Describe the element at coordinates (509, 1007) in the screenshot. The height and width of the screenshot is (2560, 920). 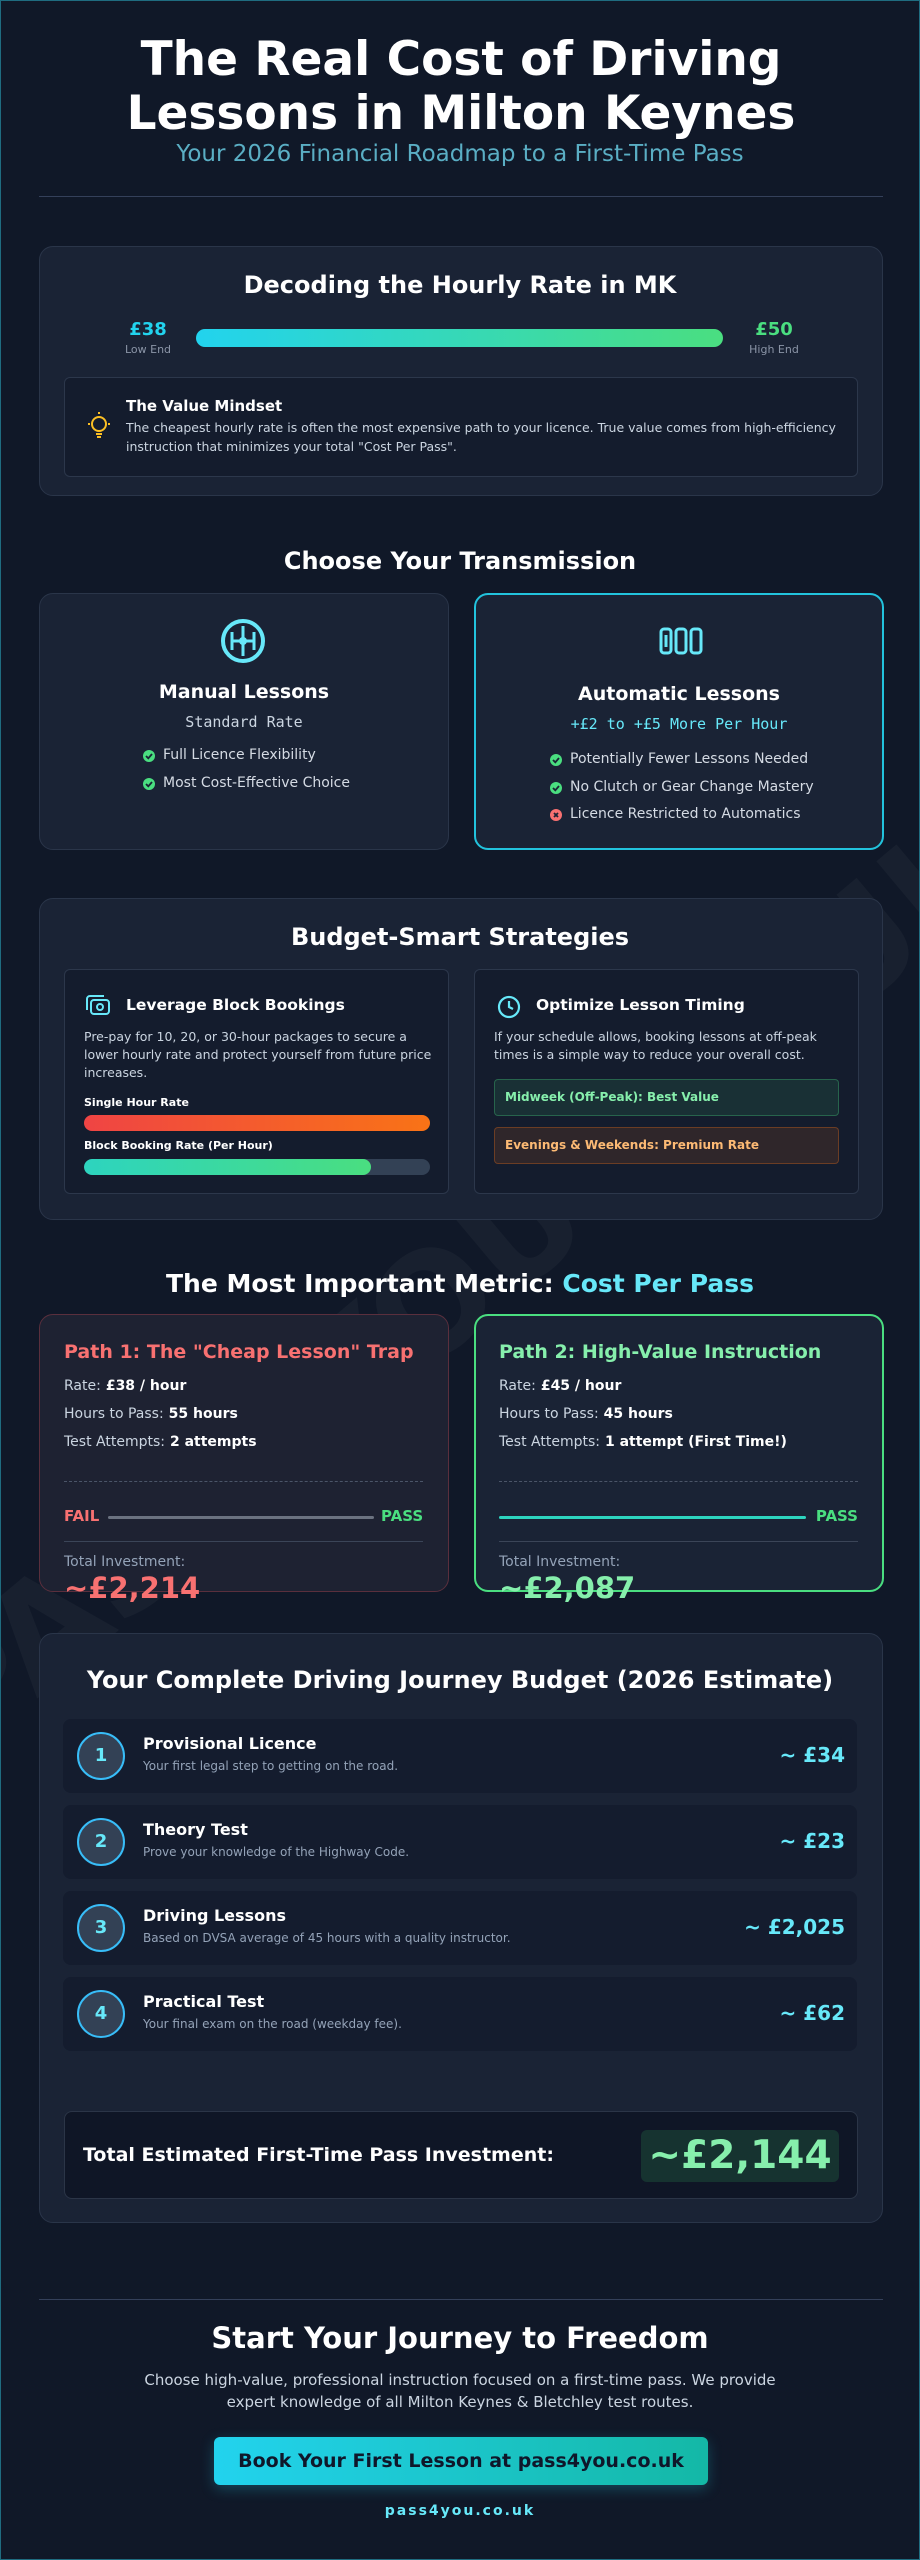
I see `clock-icon` at that location.